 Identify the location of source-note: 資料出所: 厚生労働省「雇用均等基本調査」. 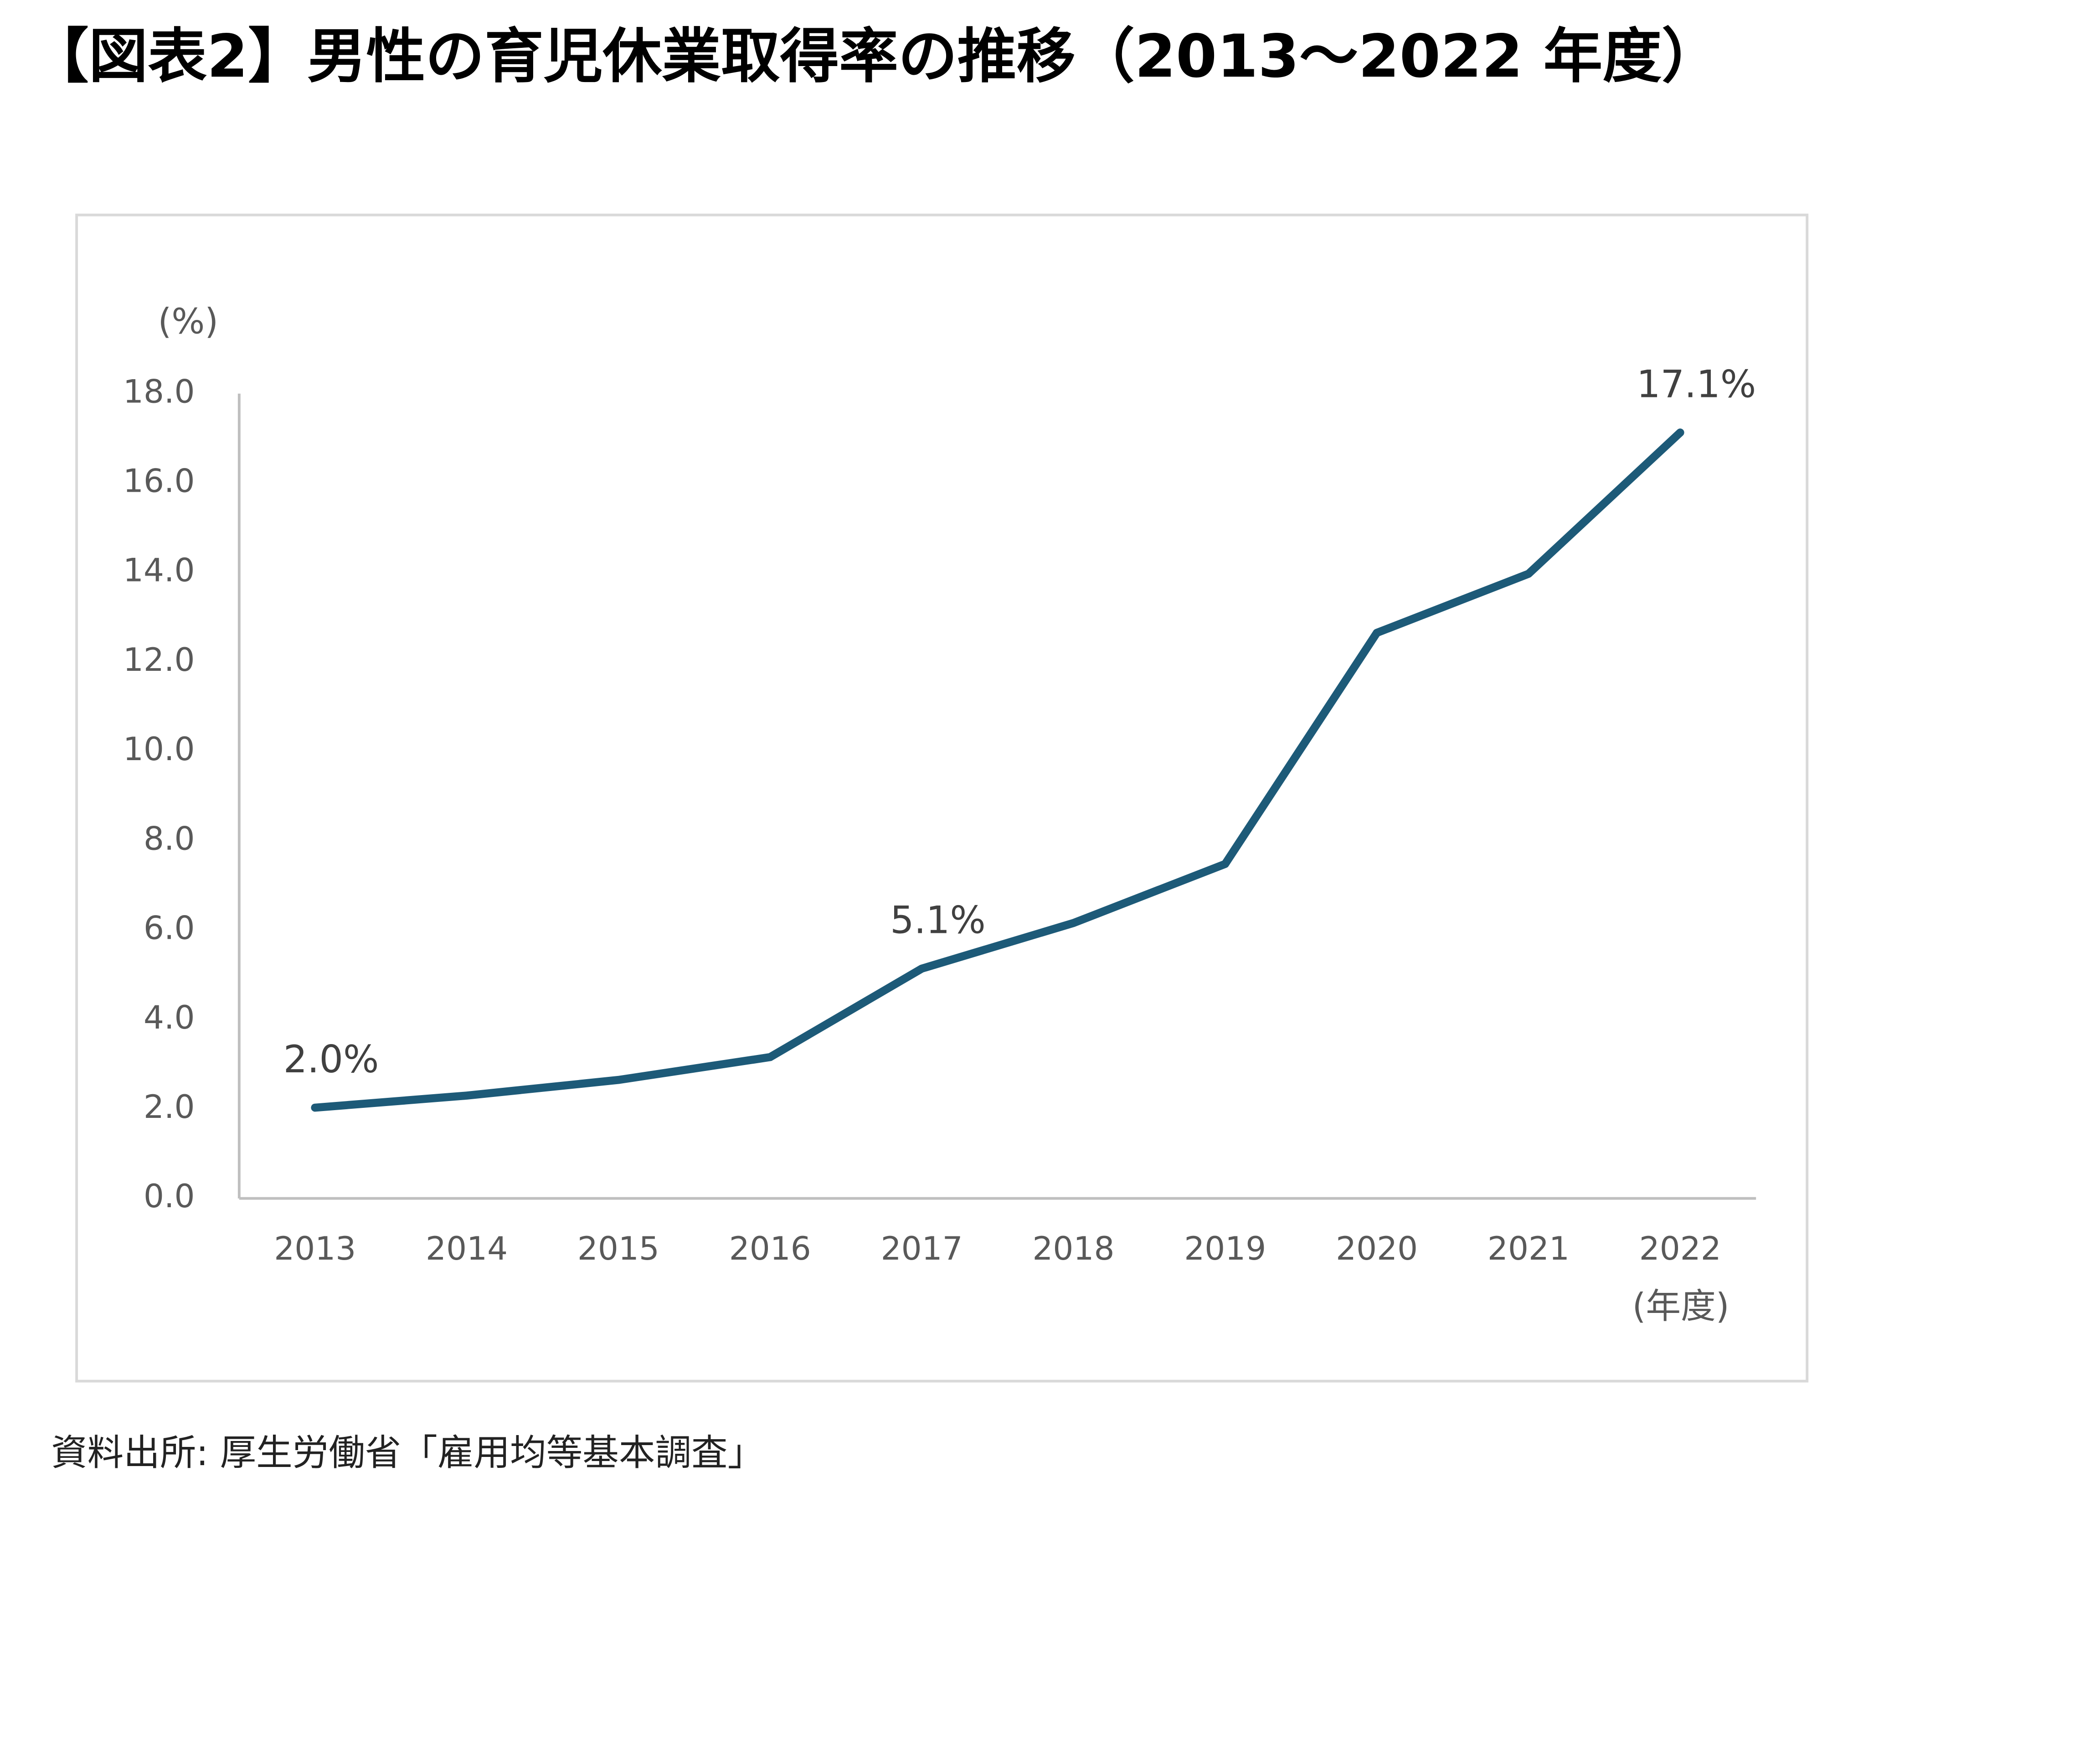
(407, 1452).